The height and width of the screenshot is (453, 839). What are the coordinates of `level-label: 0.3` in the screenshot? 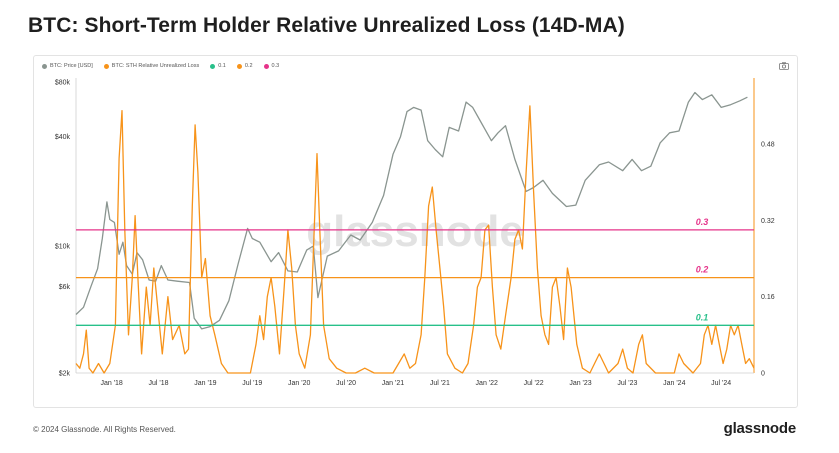 It's located at (702, 222).